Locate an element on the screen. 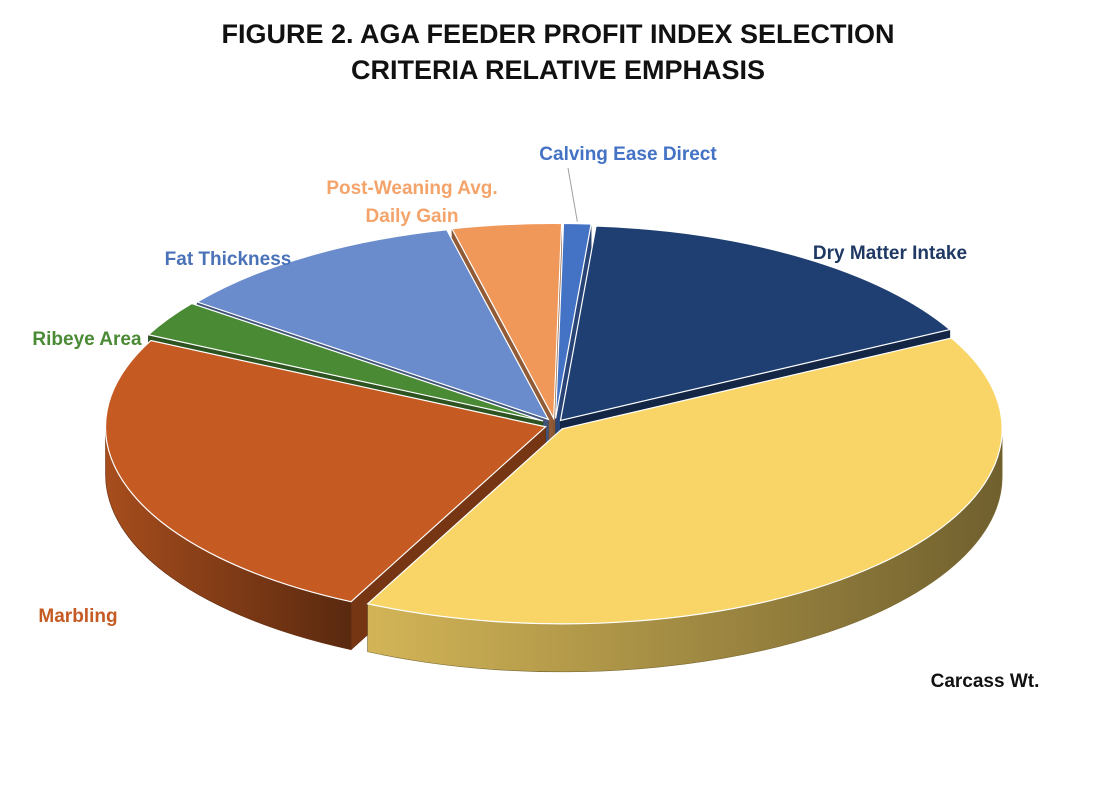 The width and height of the screenshot is (1116, 785). slice-marbling is located at coordinates (325, 471).